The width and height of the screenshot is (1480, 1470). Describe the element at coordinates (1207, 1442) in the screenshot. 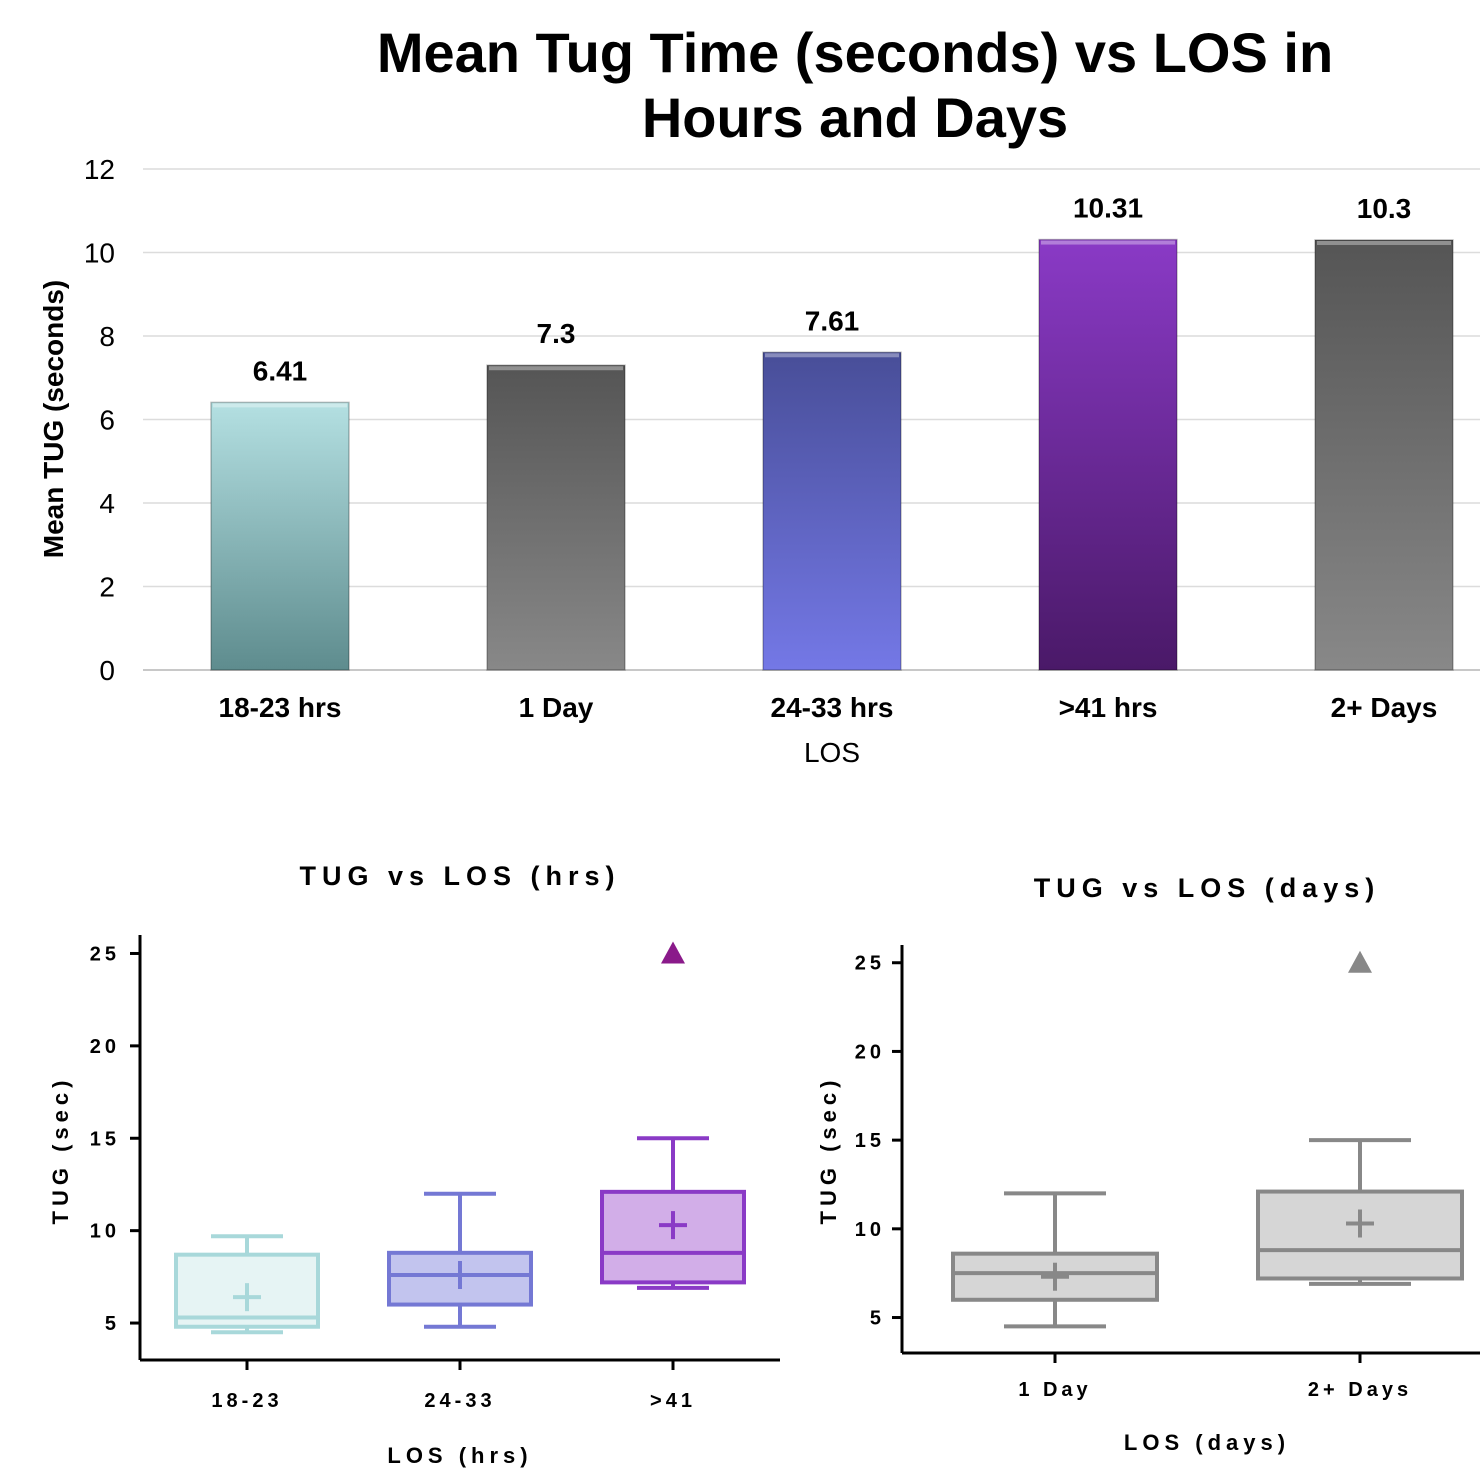

I see `boxplot-days-x-axis-label: LOS (days)` at that location.